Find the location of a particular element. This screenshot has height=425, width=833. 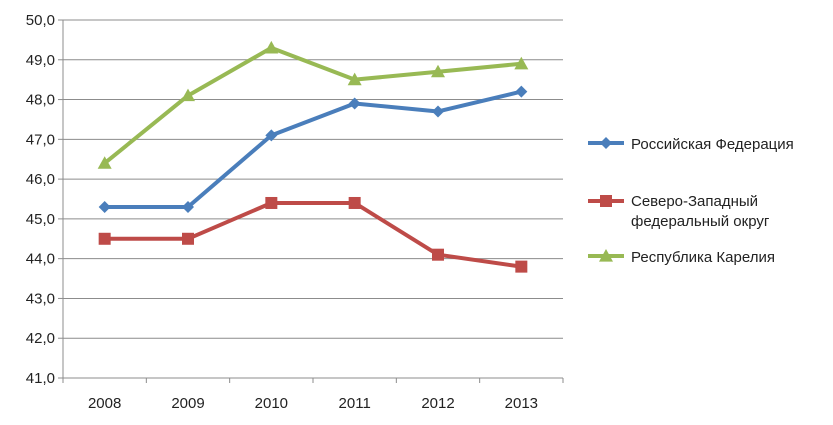

x-tick-label: 2011 is located at coordinates (355, 403).